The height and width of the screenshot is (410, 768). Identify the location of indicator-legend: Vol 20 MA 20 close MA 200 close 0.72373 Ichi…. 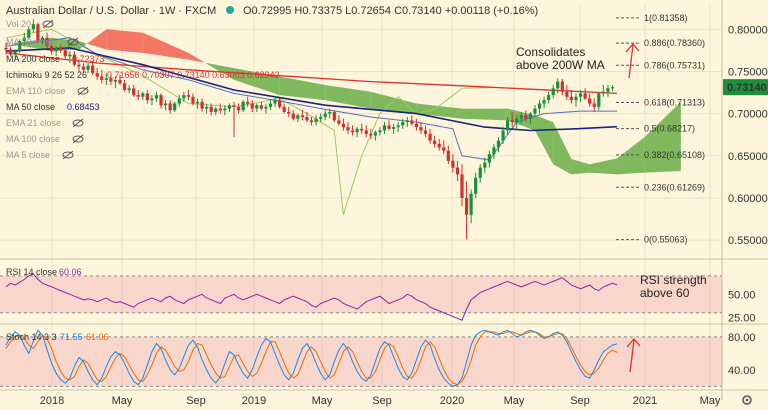
(143, 89).